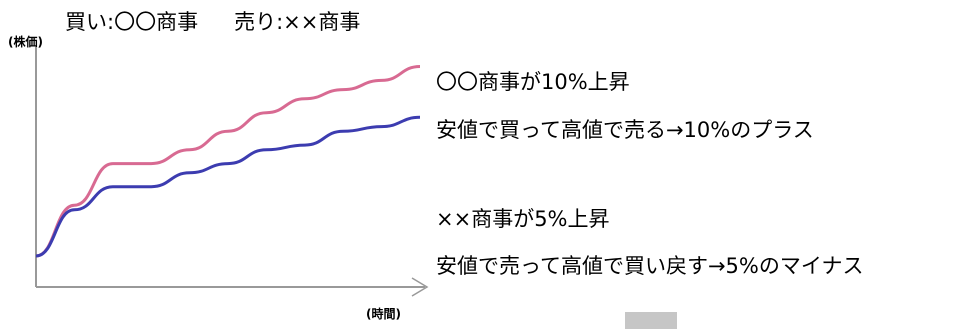 The height and width of the screenshot is (329, 957). I want to click on x-axis-arrowhead, so click(420, 287).